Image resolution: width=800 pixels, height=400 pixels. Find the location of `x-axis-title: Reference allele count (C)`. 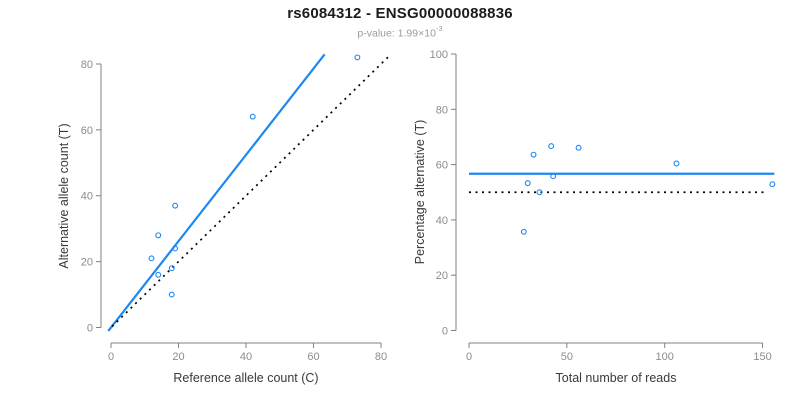

x-axis-title: Reference allele count (C) is located at coordinates (245, 378).